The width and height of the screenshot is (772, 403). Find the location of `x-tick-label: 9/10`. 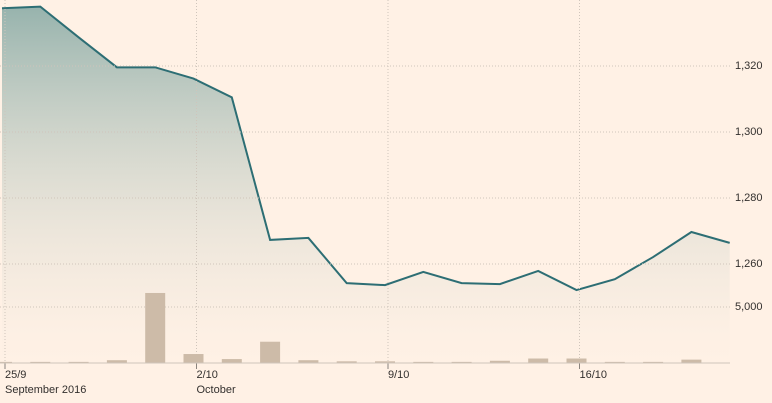

x-tick-label: 9/10 is located at coordinates (398, 375).